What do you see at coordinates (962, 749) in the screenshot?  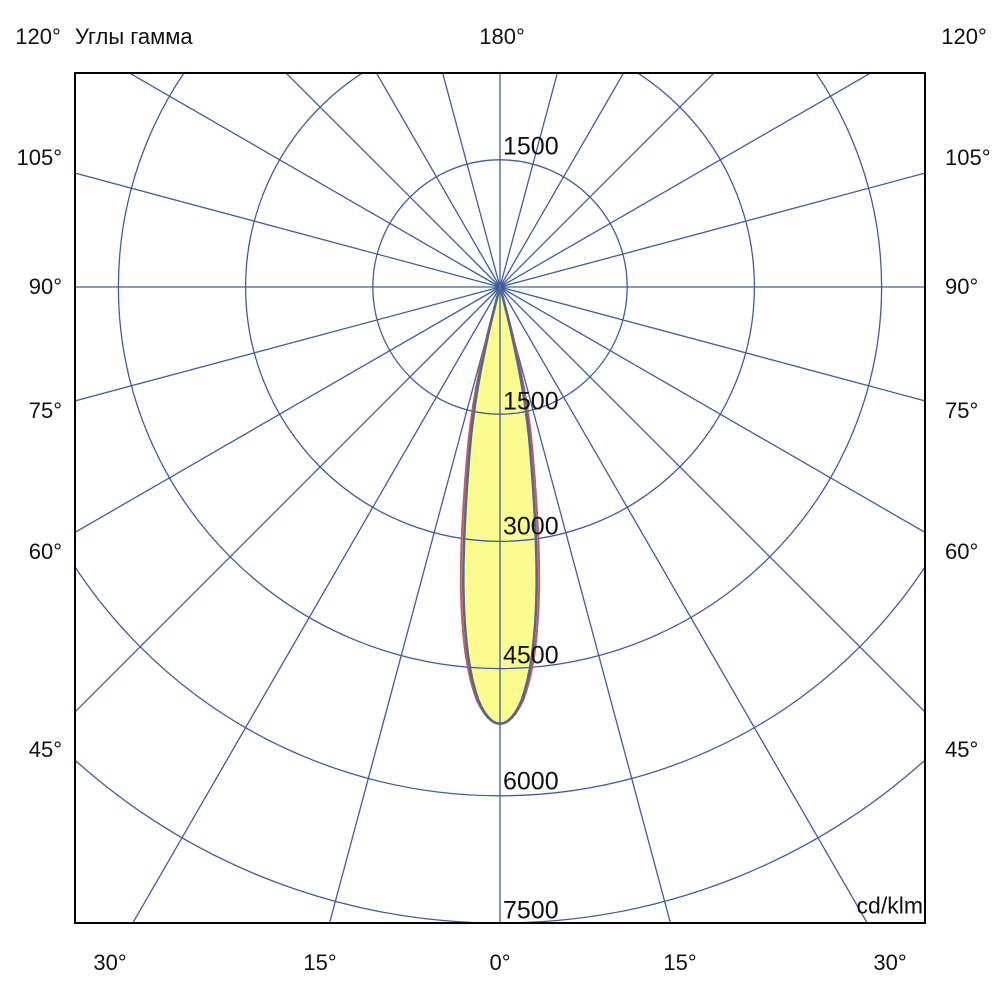 I see `gamma-label-right-45: 45°` at bounding box center [962, 749].